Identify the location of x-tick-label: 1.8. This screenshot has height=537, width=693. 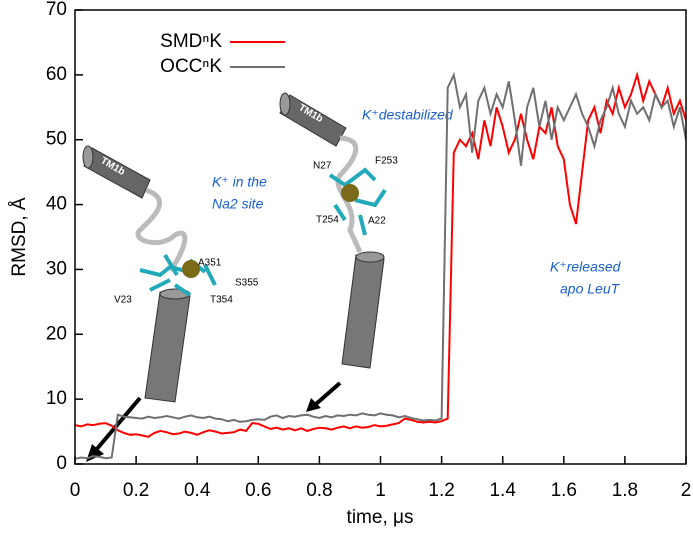
(625, 490).